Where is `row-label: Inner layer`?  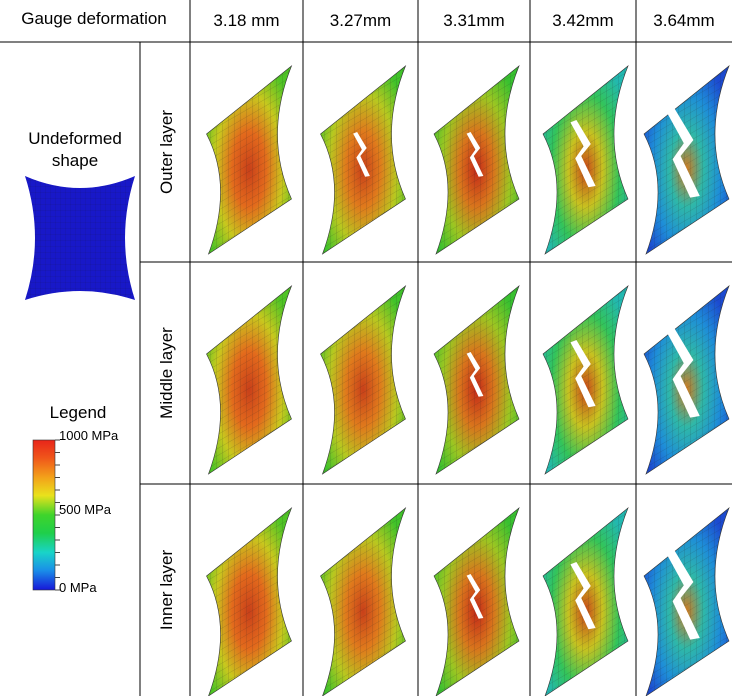 row-label: Inner layer is located at coordinates (166, 590).